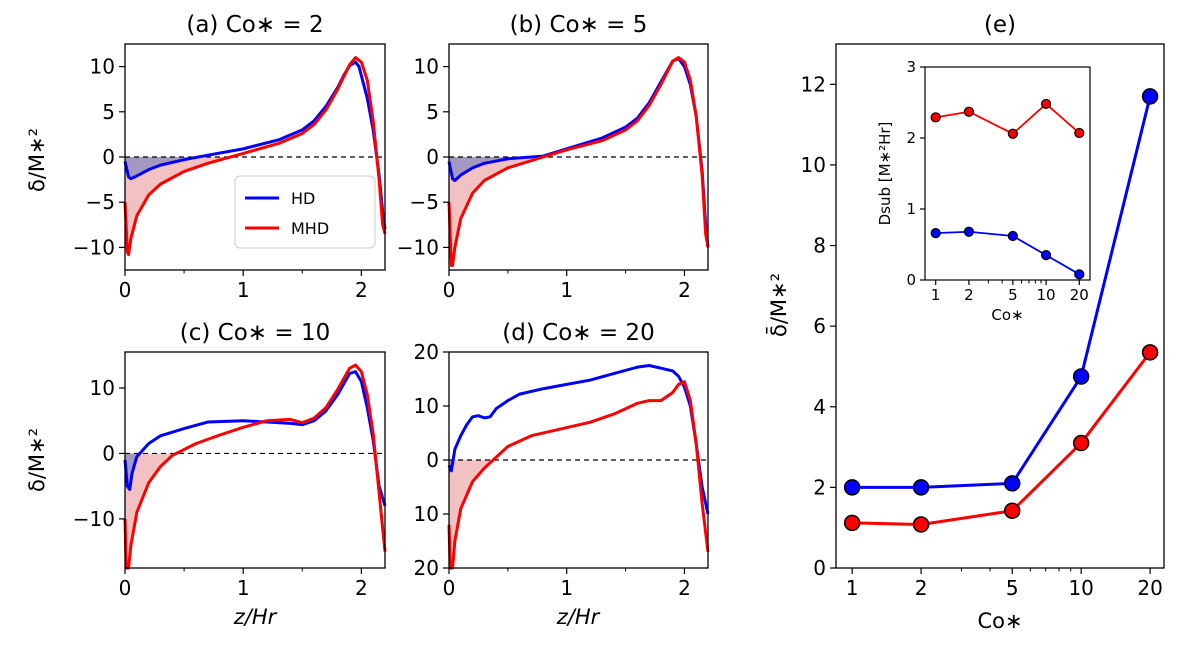 The width and height of the screenshot is (1200, 659). What do you see at coordinates (999, 621) in the screenshot?
I see `x-axis-label: Co∗` at bounding box center [999, 621].